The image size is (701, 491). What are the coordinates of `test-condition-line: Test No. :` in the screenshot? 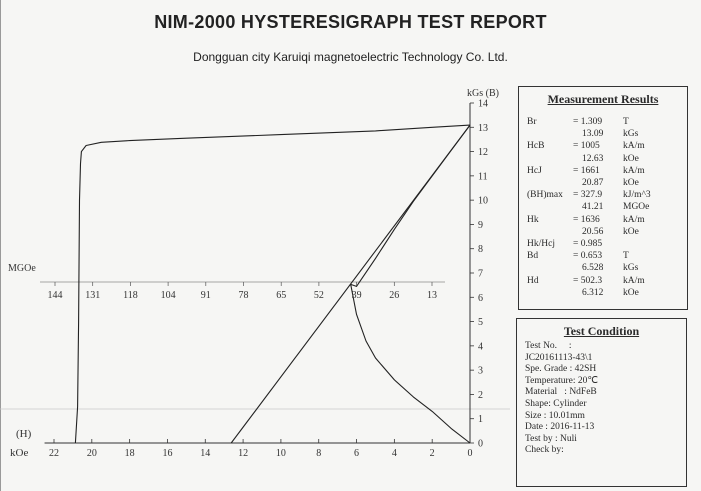 It's located at (548, 346).